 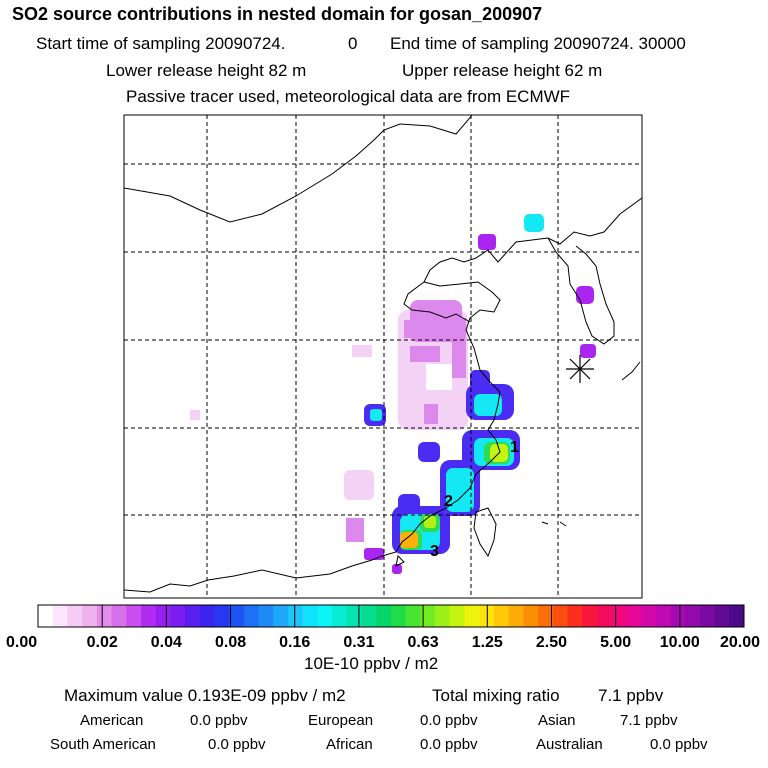 What do you see at coordinates (230, 642) in the screenshot?
I see `colorbar-tick-label: 0.08` at bounding box center [230, 642].